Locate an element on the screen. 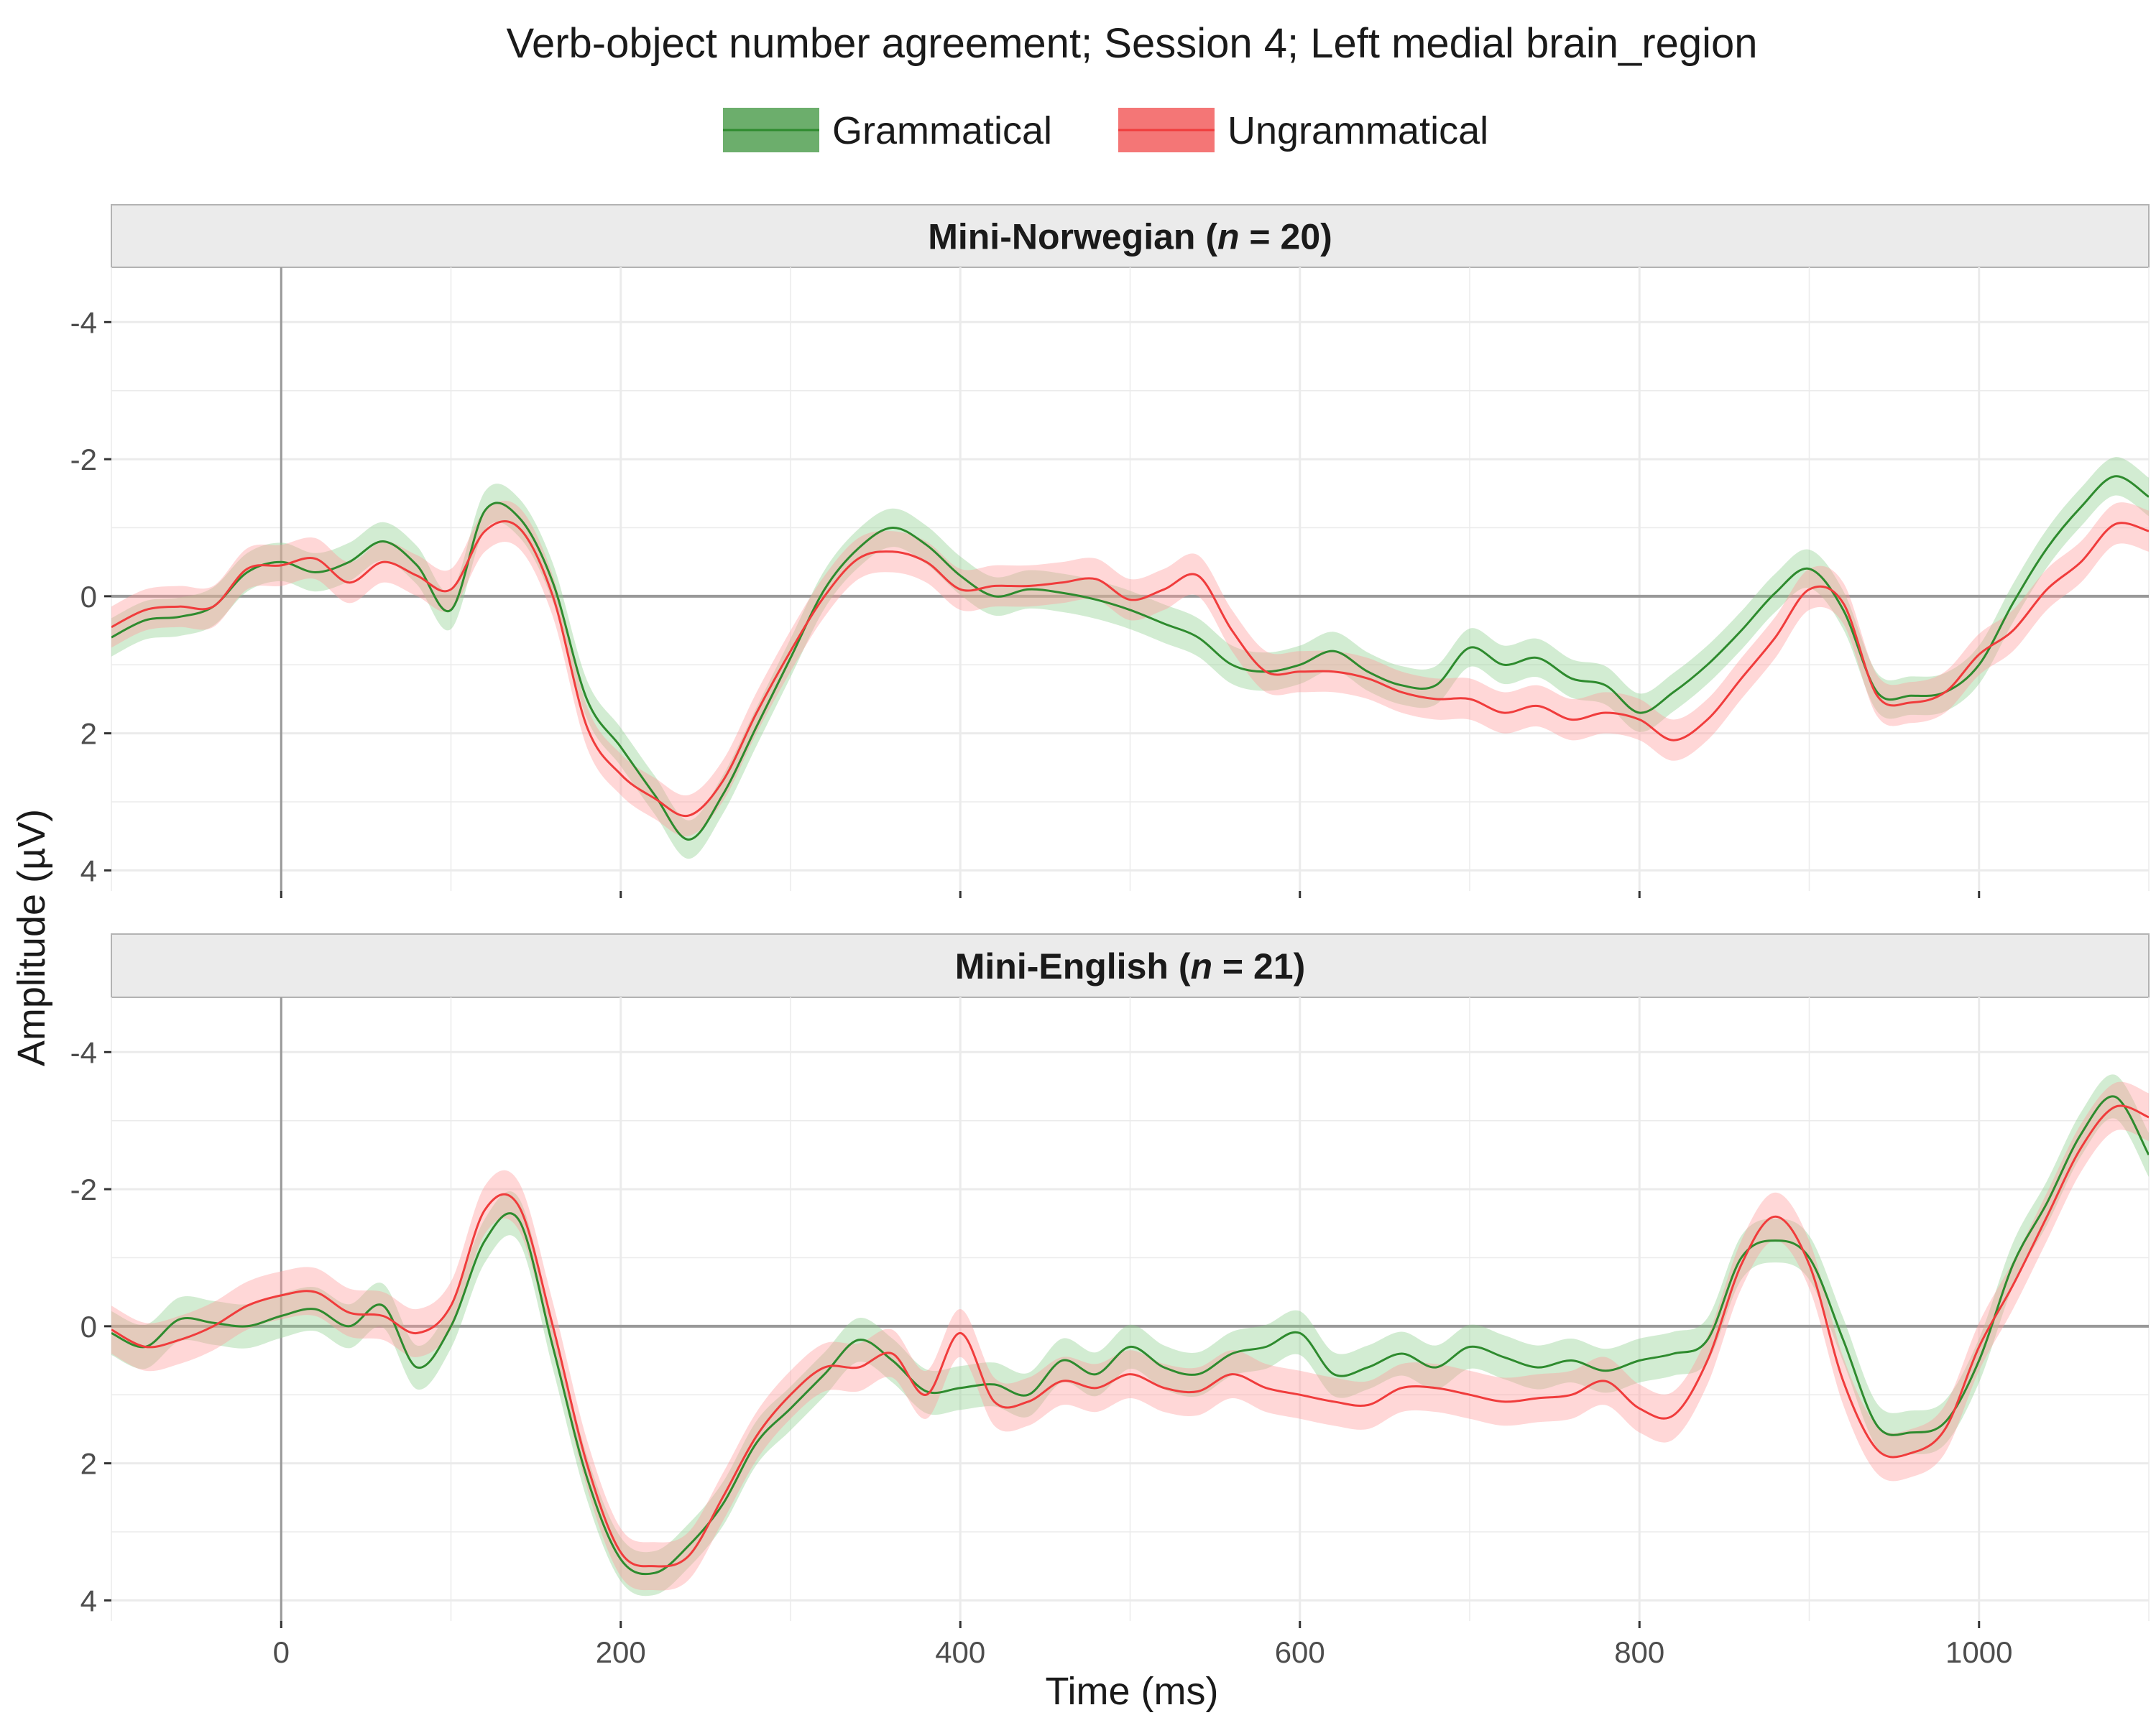 The width and height of the screenshot is (2156, 1728). x-tick-label: 0 is located at coordinates (281, 1652).